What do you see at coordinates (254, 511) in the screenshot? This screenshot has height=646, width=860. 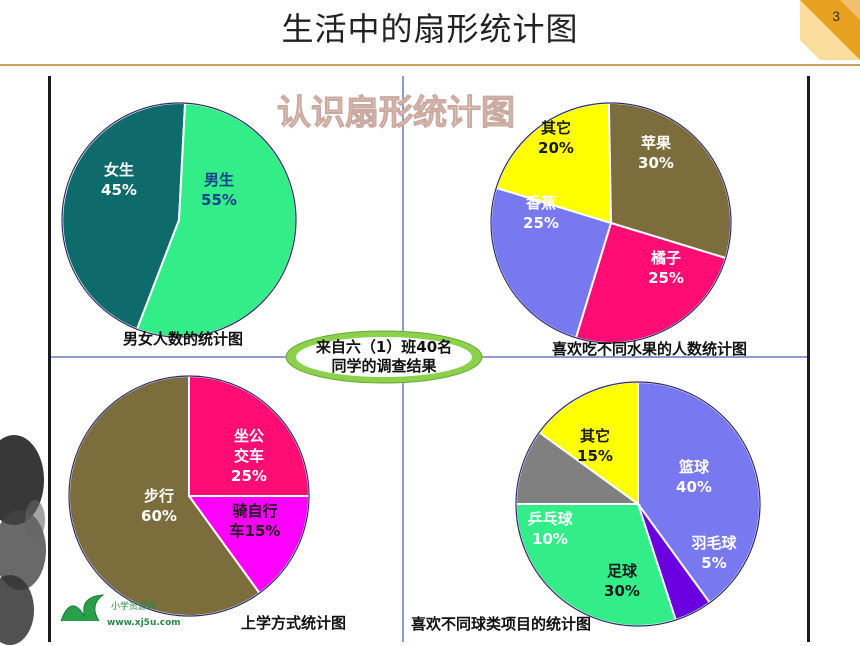 I see `slice-label: 骑自行` at bounding box center [254, 511].